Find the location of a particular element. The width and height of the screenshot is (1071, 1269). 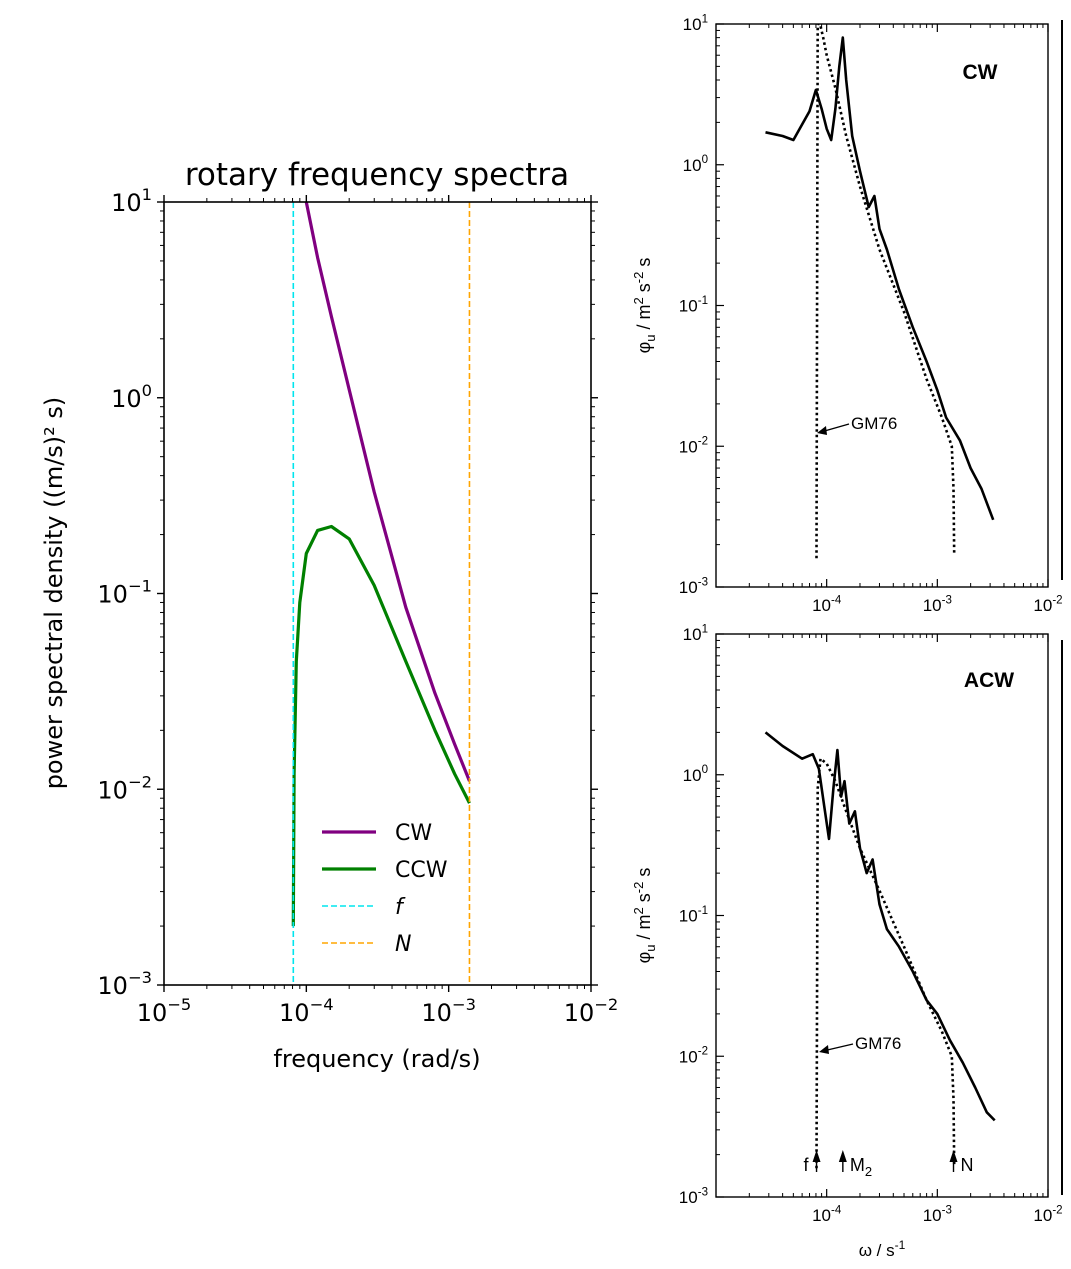

chart-title: rotary frequency spectra is located at coordinates (377, 175).